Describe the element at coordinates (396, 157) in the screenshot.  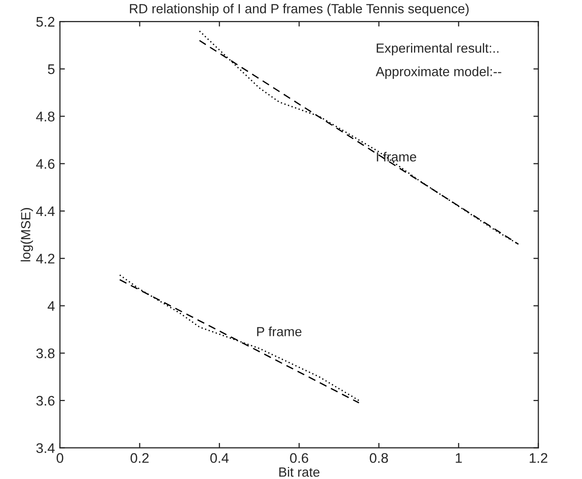
I see `annotation: I frame` at that location.